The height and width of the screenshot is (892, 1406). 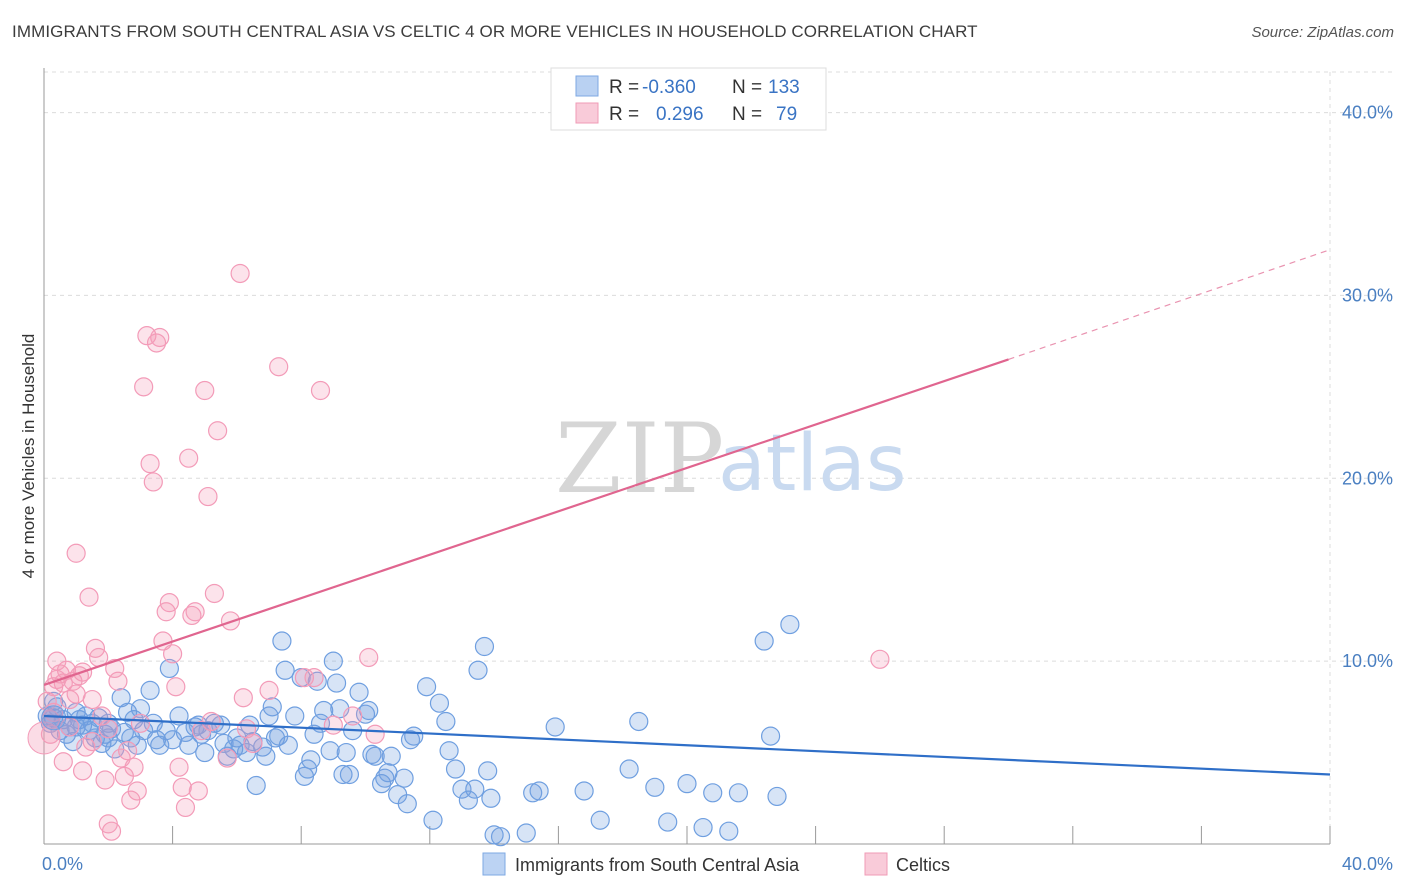 I want to click on watermark-atlas: atlas, so click(x=812, y=464).